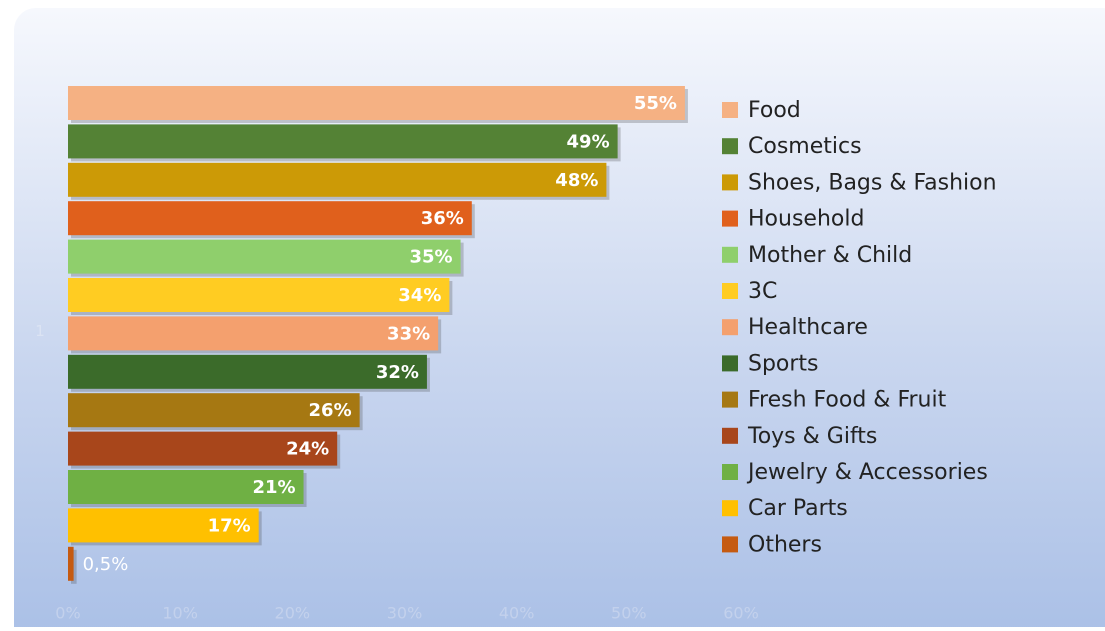  I want to click on bar-shadow, so click(74, 566).